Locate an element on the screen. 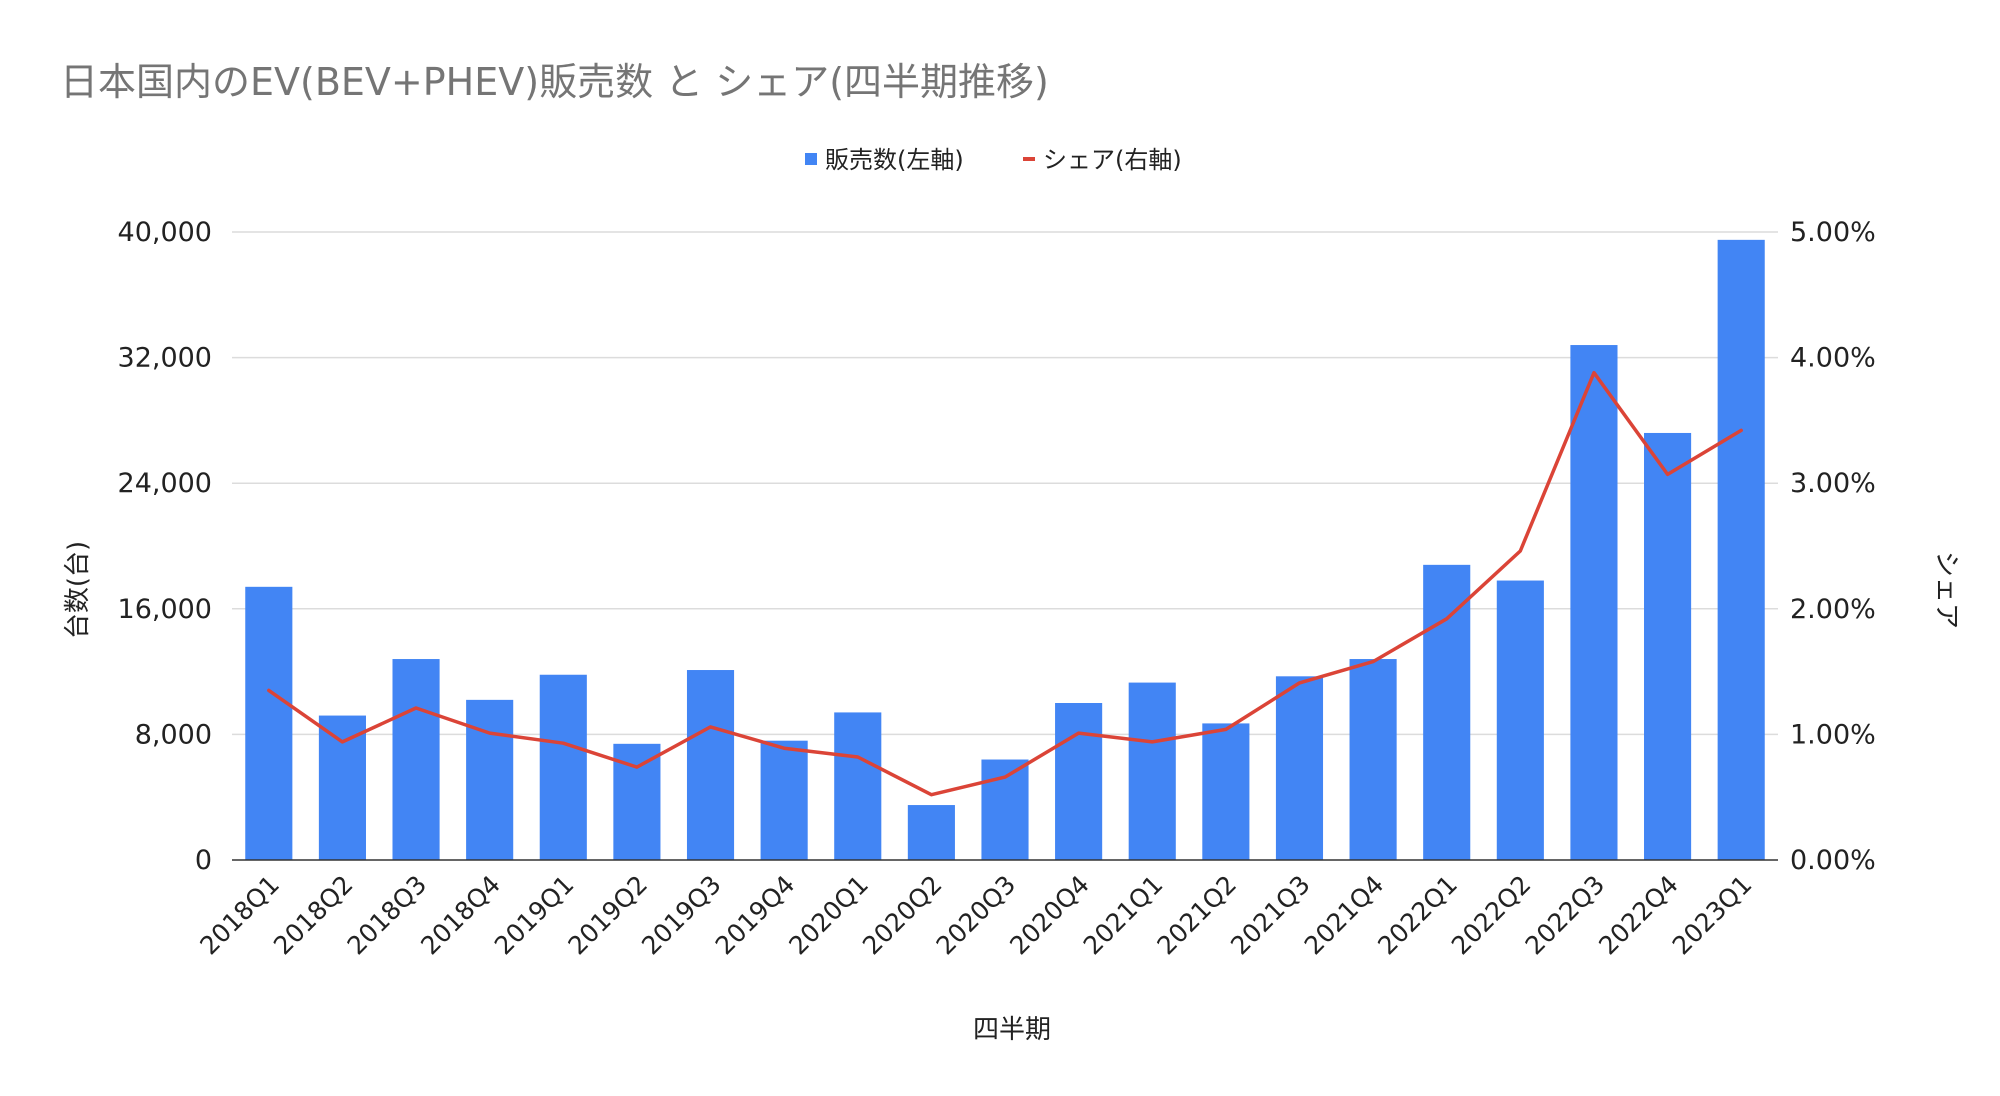 The height and width of the screenshot is (1096, 2000). legend-line-swatch is located at coordinates (1029, 159).